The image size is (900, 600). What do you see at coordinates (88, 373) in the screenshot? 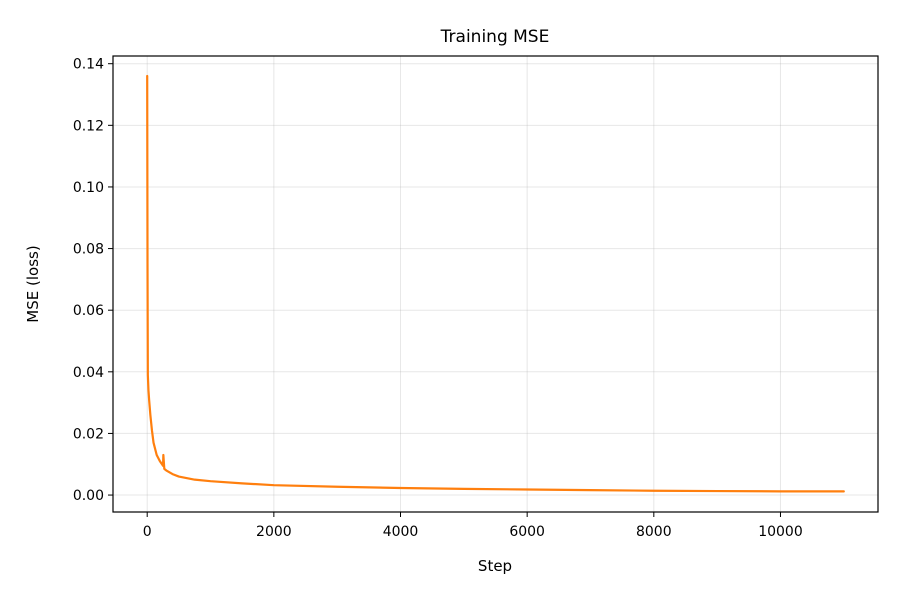
I see `y-tick-label: 0.04` at bounding box center [88, 373].